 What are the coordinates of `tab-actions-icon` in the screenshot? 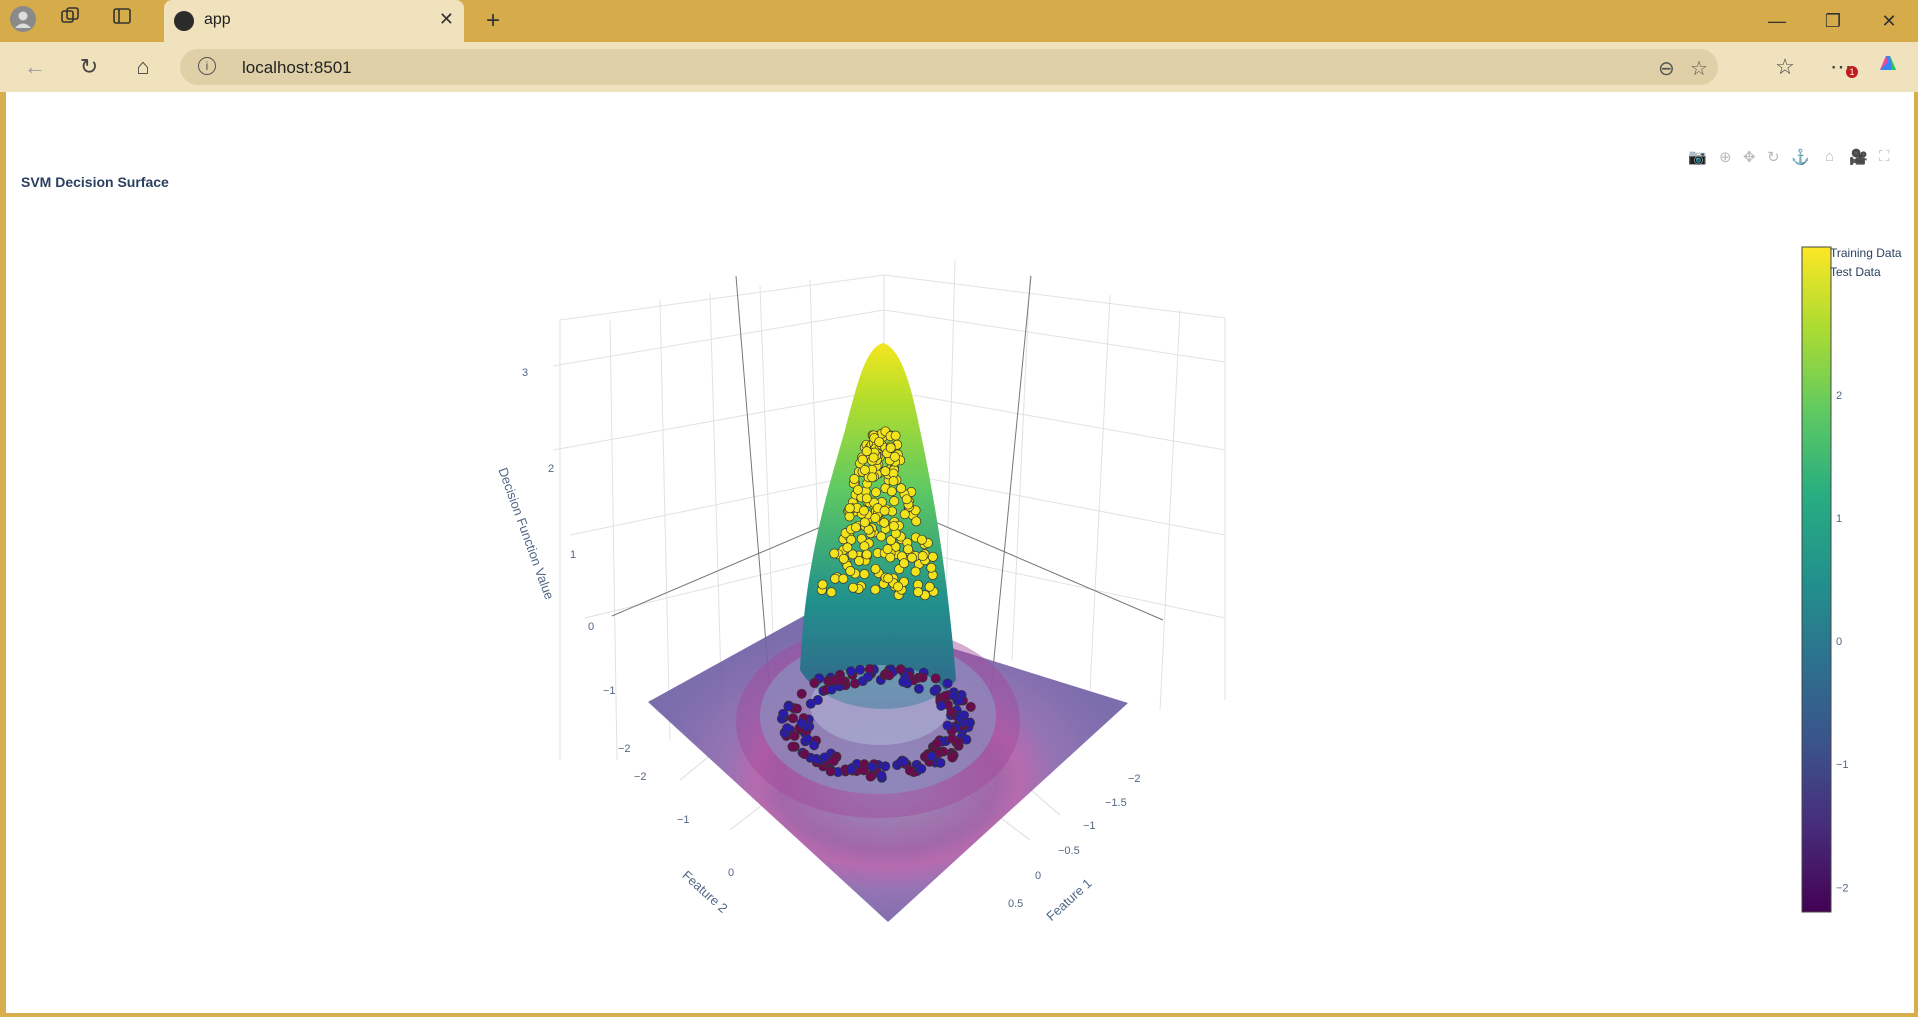 It's located at (129, 21).